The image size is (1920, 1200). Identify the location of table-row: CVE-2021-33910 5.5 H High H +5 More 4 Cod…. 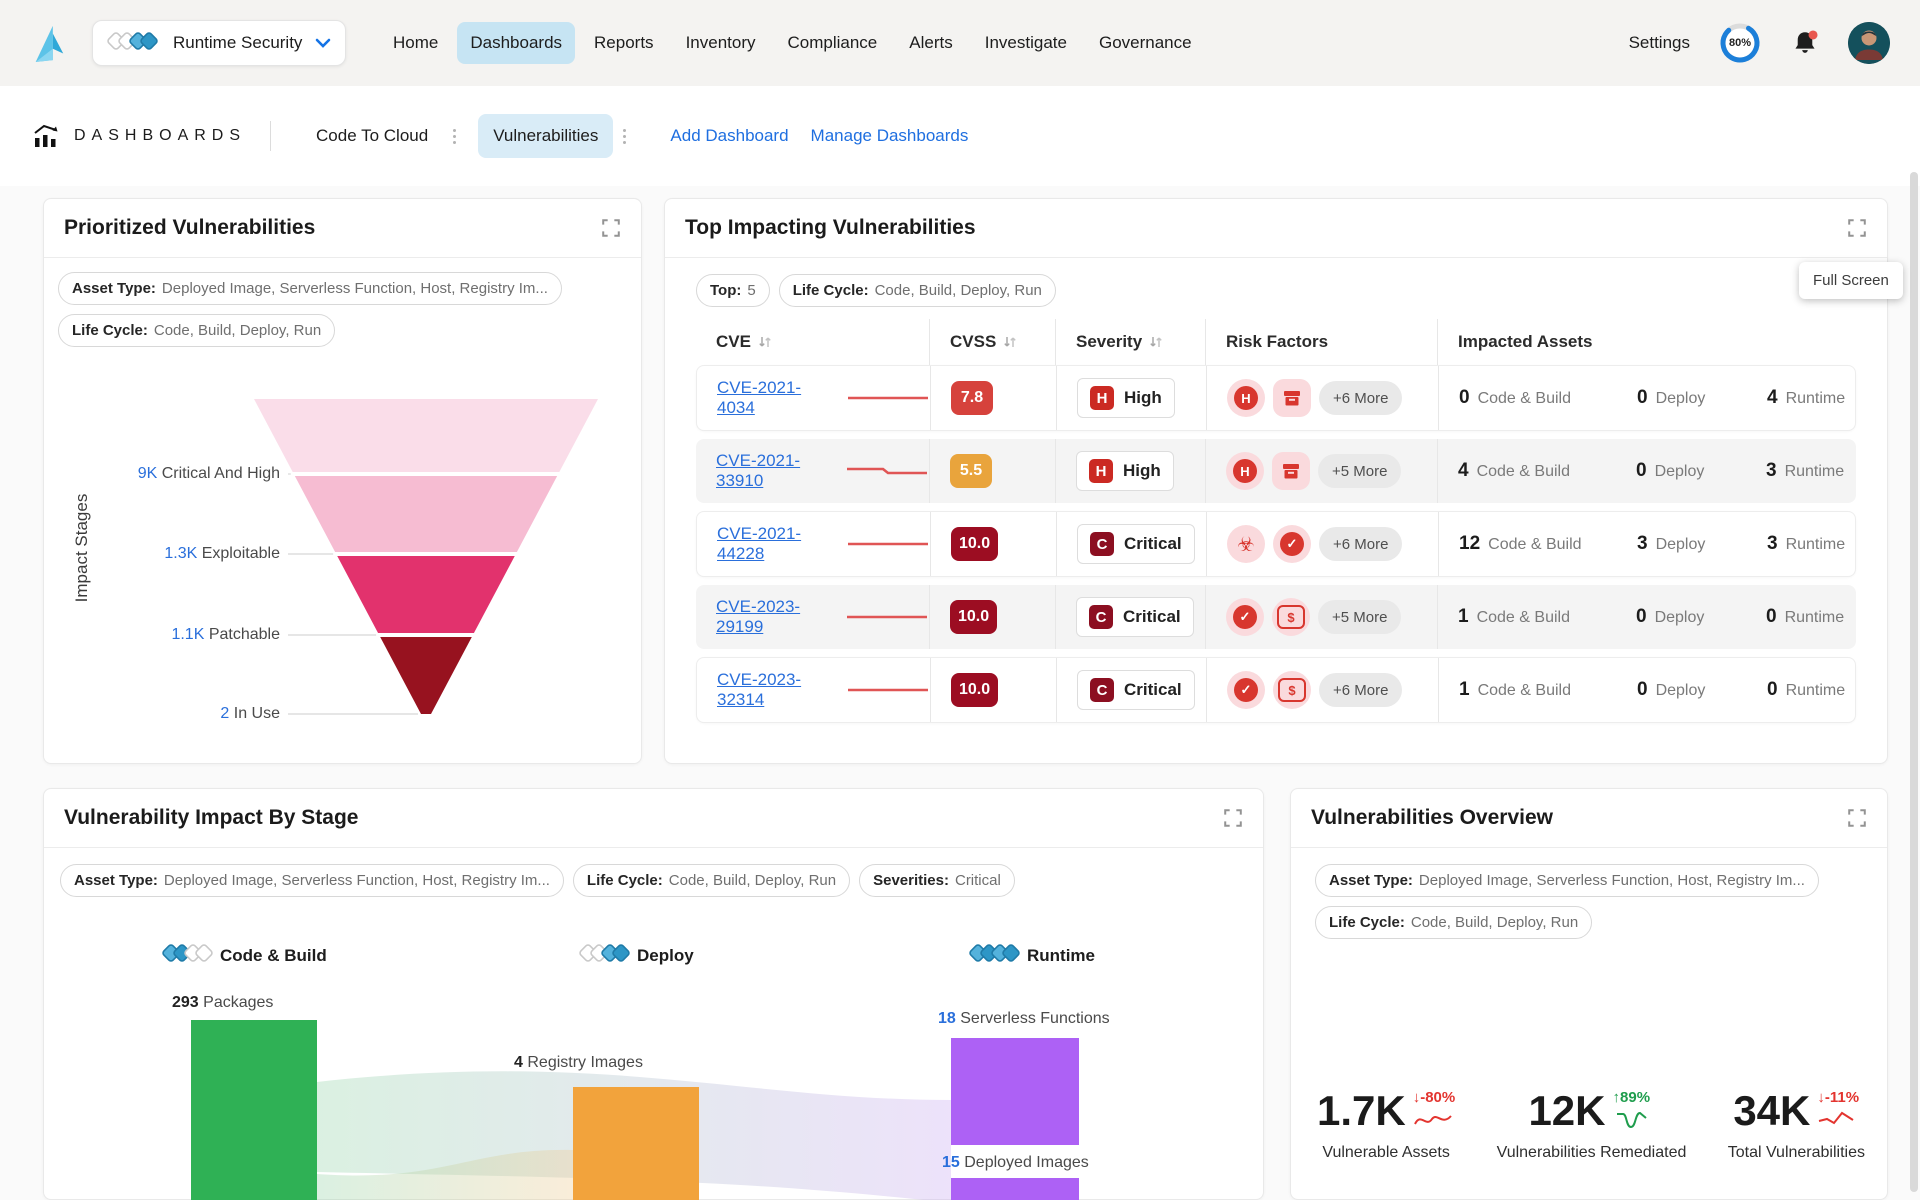
(1276, 471).